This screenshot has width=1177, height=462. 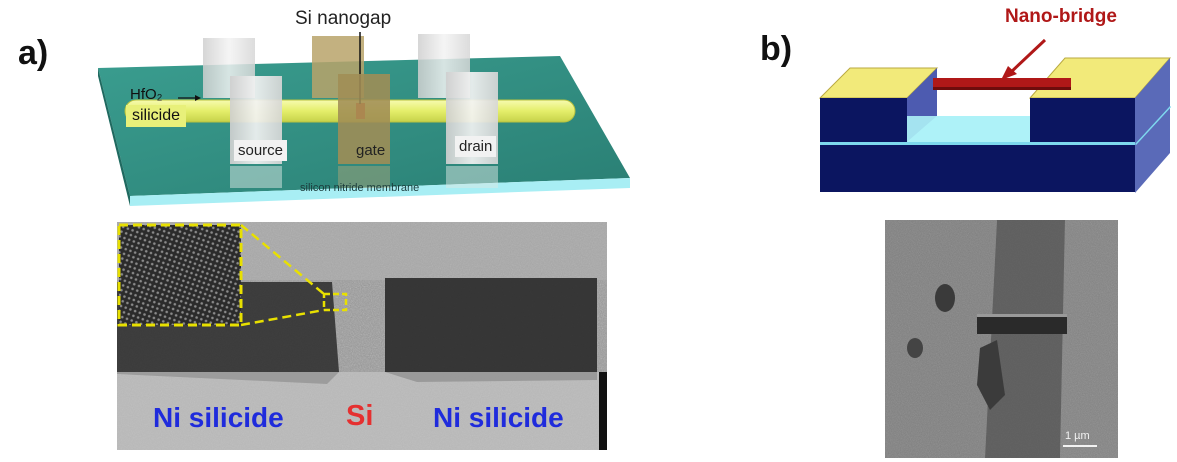 What do you see at coordinates (491, 330) in the screenshot?
I see `tem-right-silicide-region` at bounding box center [491, 330].